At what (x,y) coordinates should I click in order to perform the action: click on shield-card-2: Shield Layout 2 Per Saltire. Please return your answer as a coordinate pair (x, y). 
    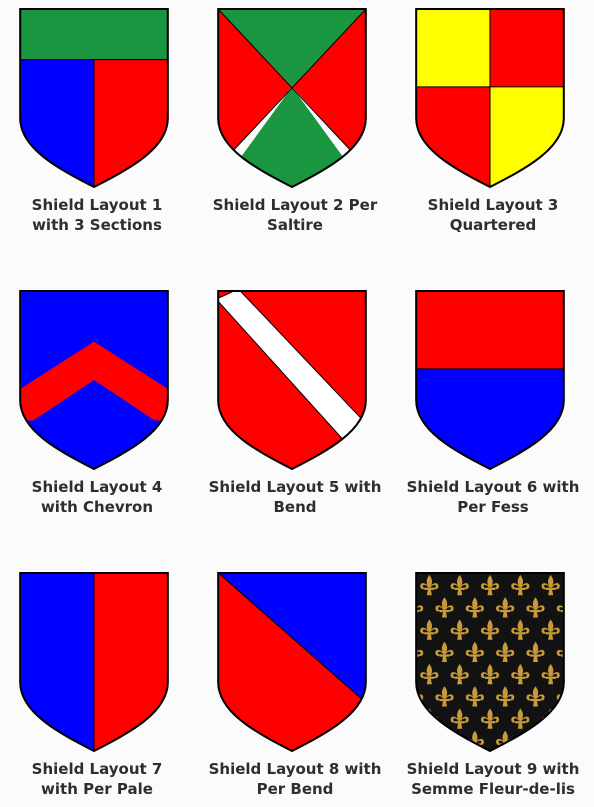
    Looking at the image, I should click on (297, 141).